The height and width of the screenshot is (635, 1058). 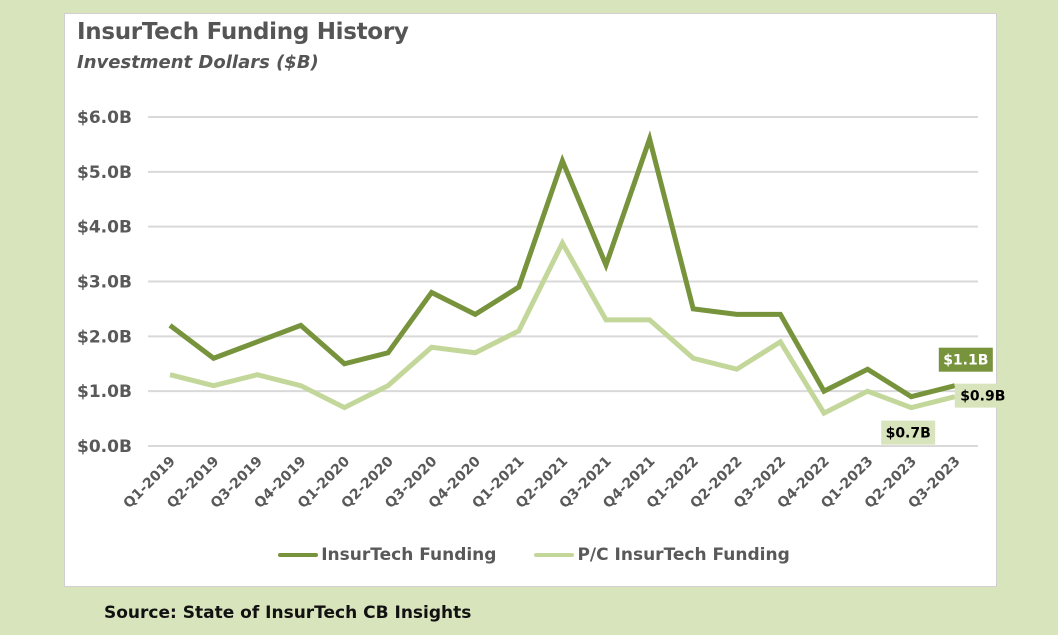 What do you see at coordinates (298, 555) in the screenshot?
I see `legend-swatch-insurtech` at bounding box center [298, 555].